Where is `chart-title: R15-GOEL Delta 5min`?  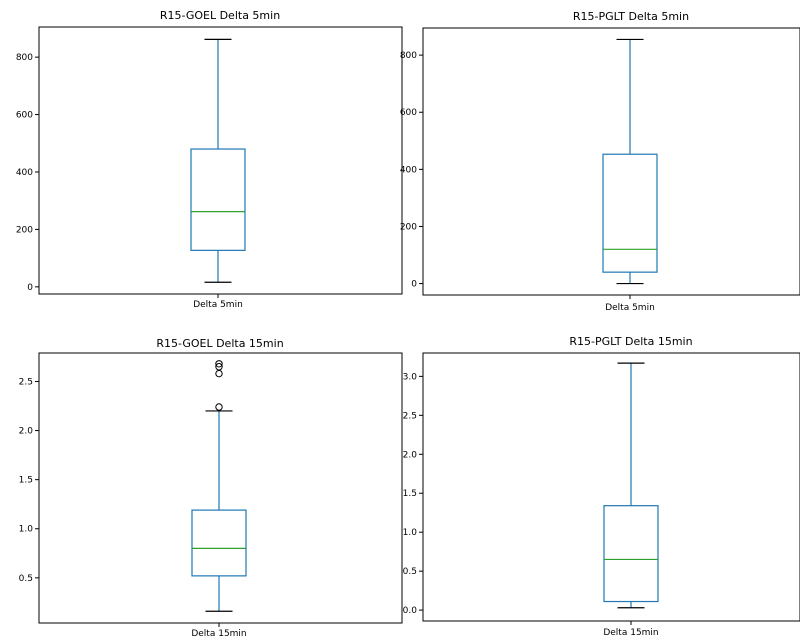 chart-title: R15-GOEL Delta 5min is located at coordinates (220, 15).